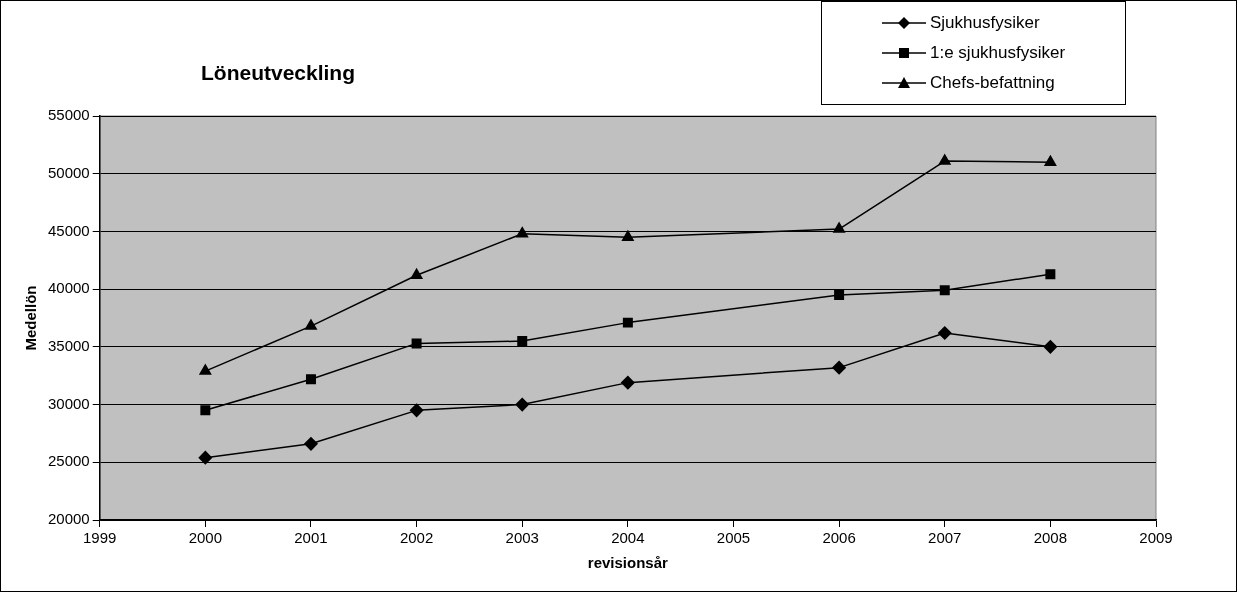 The height and width of the screenshot is (592, 1237). What do you see at coordinates (205, 538) in the screenshot?
I see `x-tick-label: 2000` at bounding box center [205, 538].